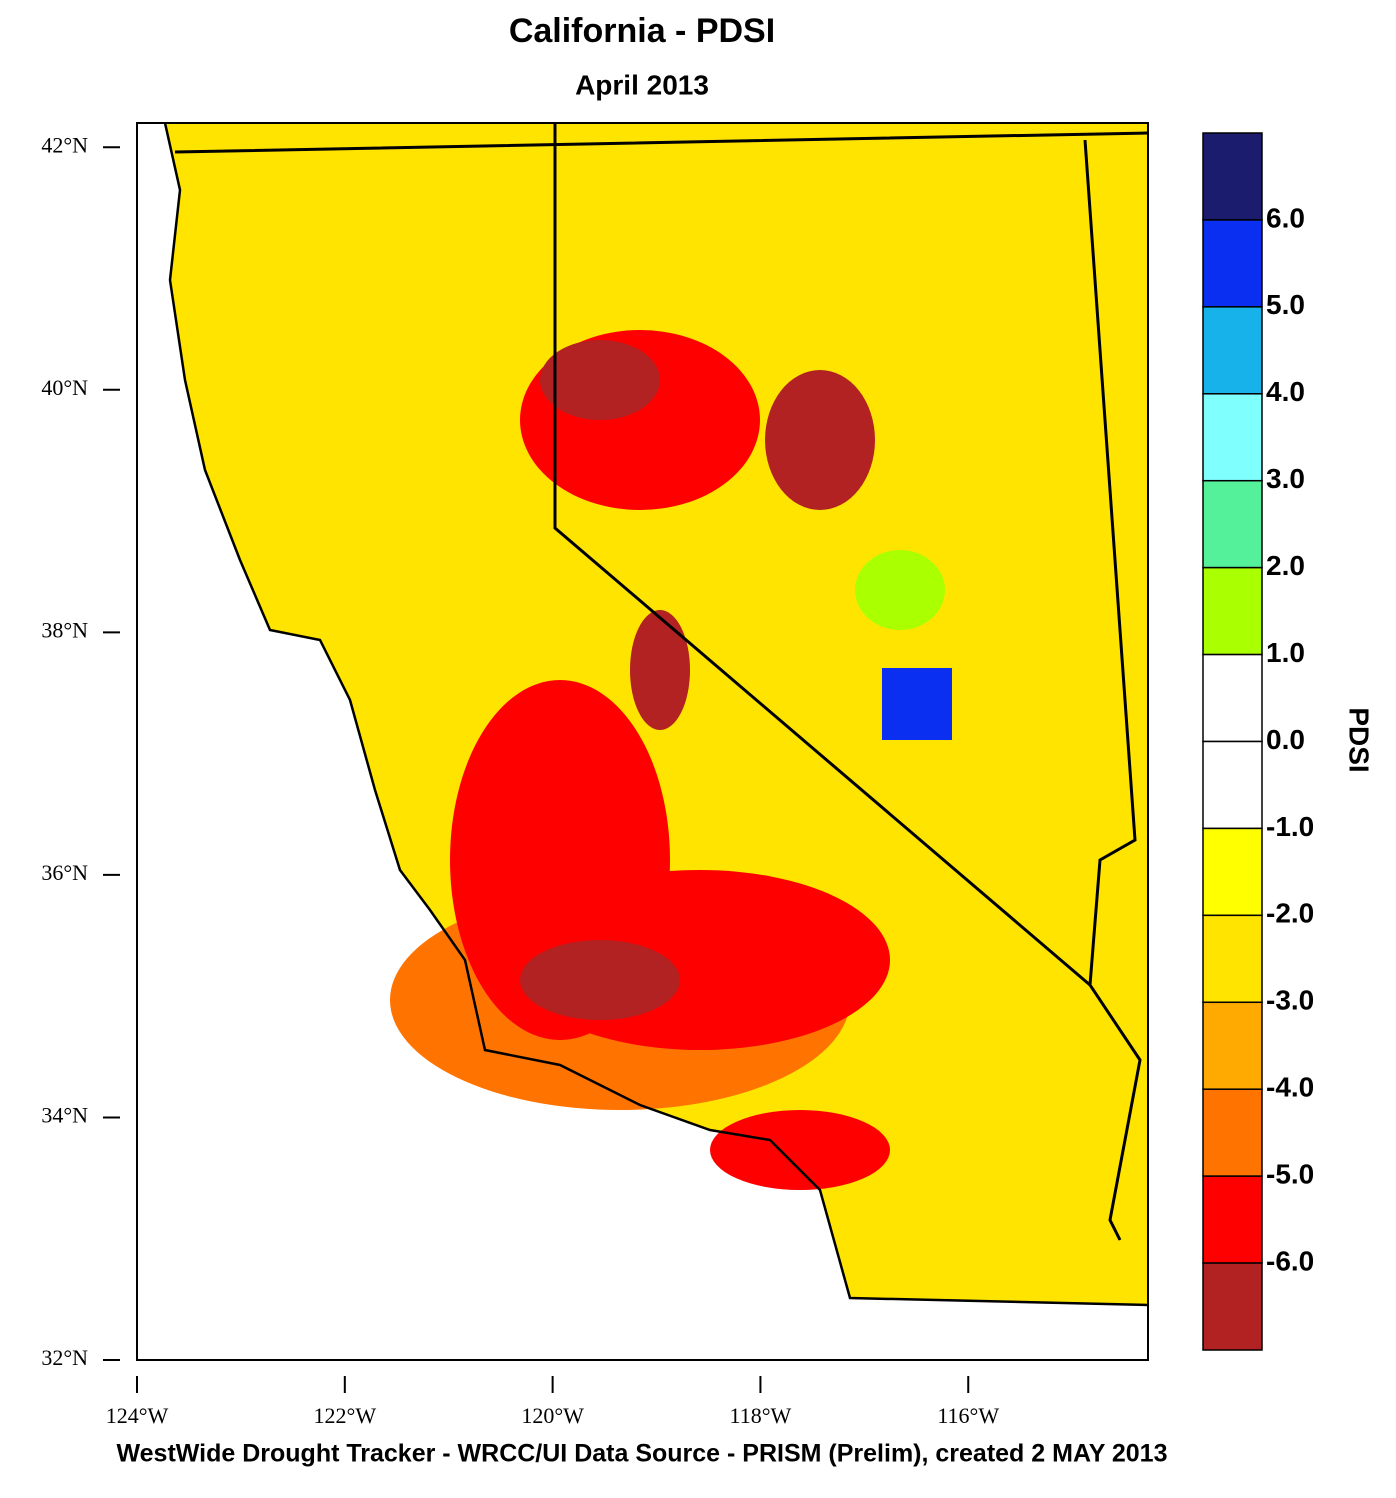 This screenshot has height=1498, width=1396. What do you see at coordinates (64, 872) in the screenshot?
I see `y-tick-label: 36°N` at bounding box center [64, 872].